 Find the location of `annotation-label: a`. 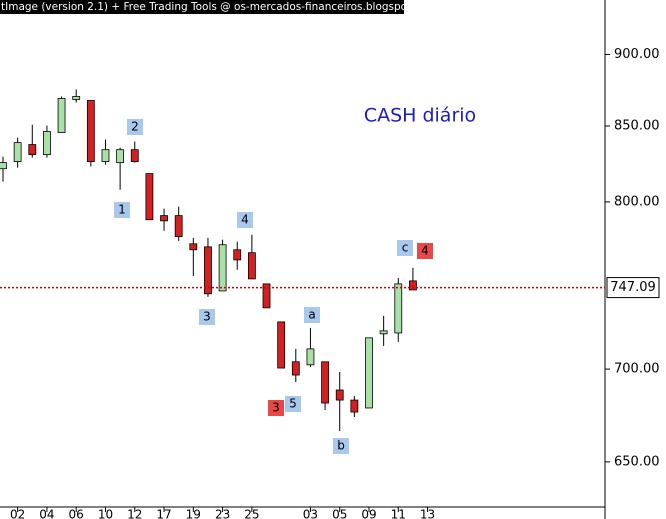

annotation-label: a is located at coordinates (311, 315).